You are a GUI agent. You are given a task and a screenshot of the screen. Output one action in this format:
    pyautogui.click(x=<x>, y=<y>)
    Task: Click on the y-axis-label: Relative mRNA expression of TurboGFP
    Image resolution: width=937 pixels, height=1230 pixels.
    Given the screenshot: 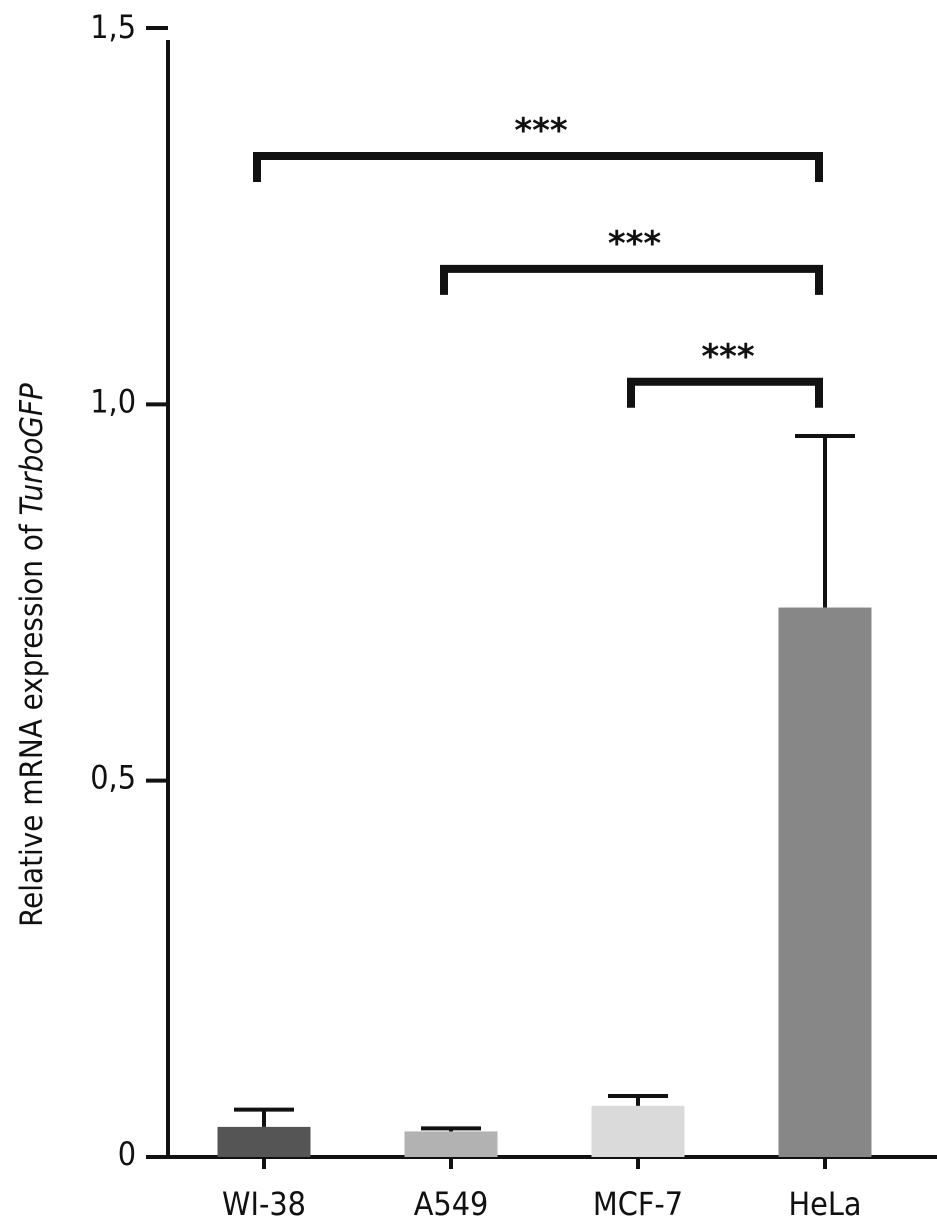 What is the action you would take?
    pyautogui.click(x=32, y=655)
    